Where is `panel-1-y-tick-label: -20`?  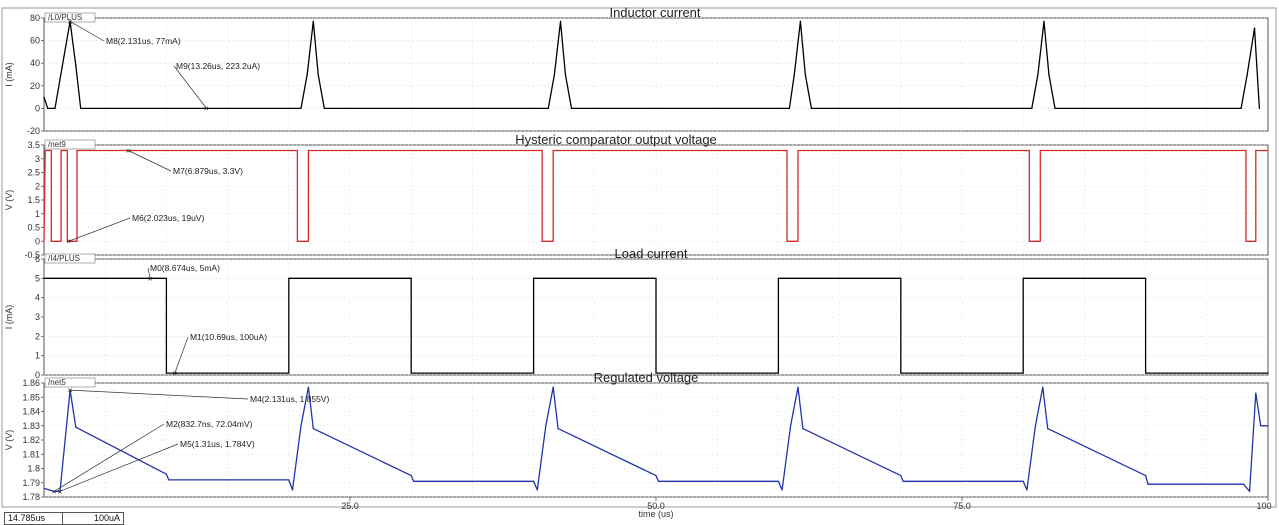
panel-1-y-tick-label: -20 is located at coordinates (33, 131).